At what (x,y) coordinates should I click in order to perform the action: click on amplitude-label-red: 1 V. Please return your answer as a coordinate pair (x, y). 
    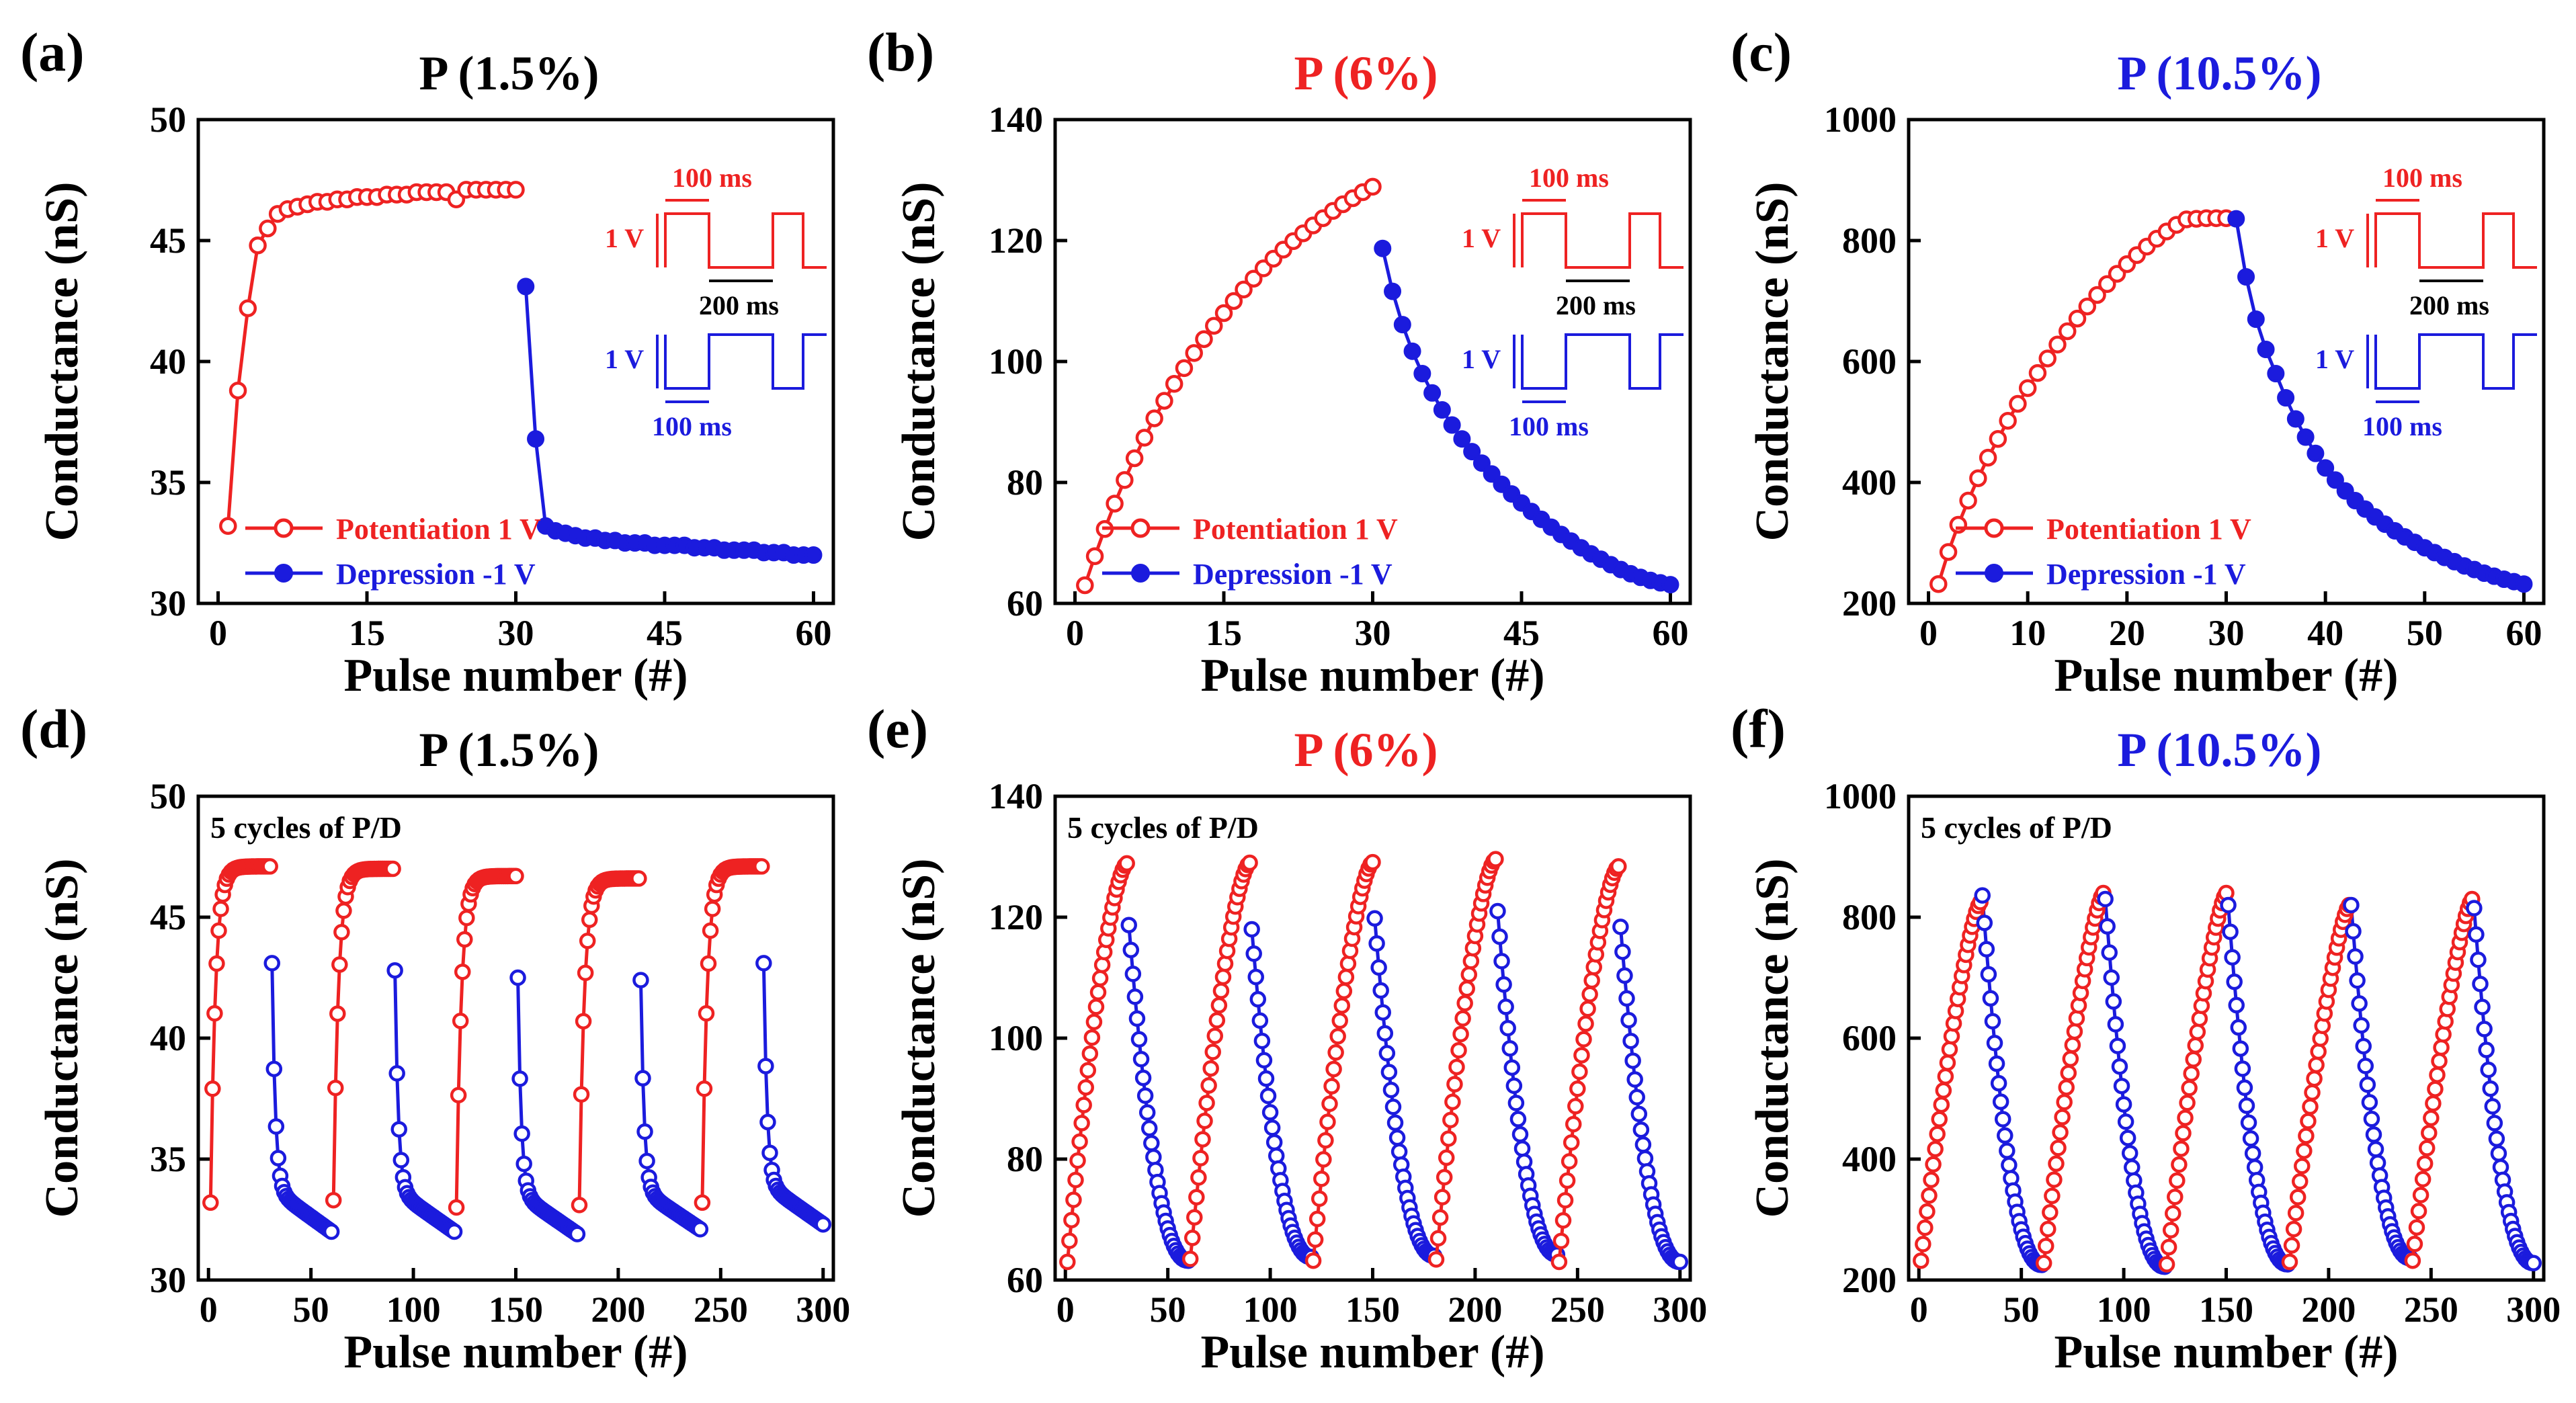
    Looking at the image, I should click on (1481, 238).